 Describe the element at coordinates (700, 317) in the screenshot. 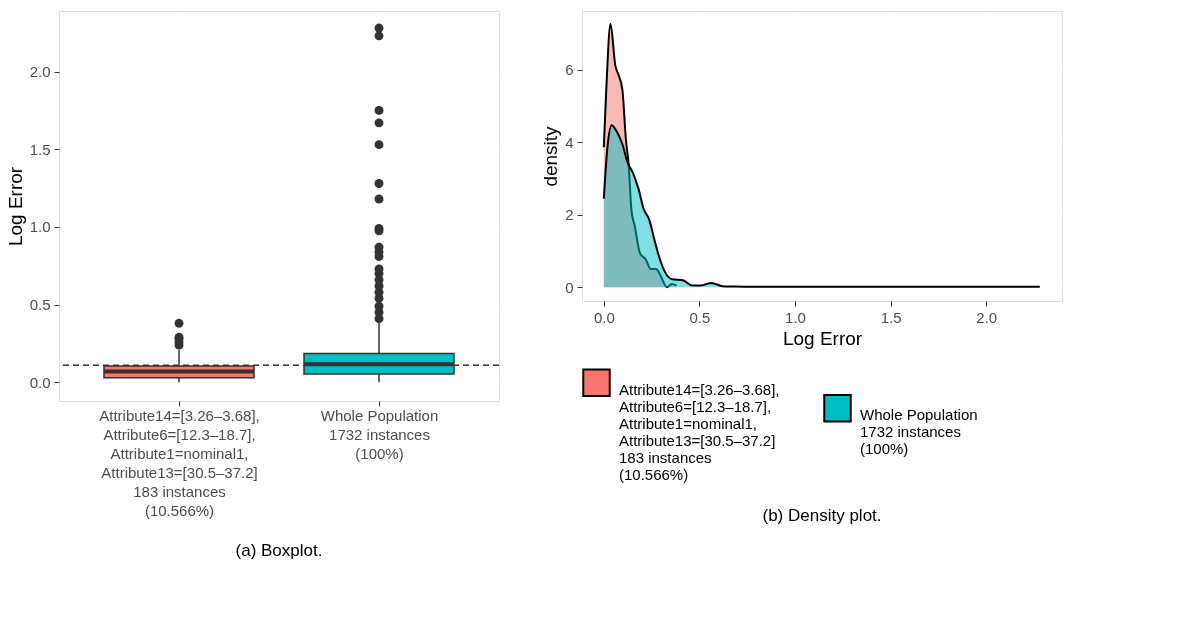

I see `x-tick-label: 0.5` at that location.